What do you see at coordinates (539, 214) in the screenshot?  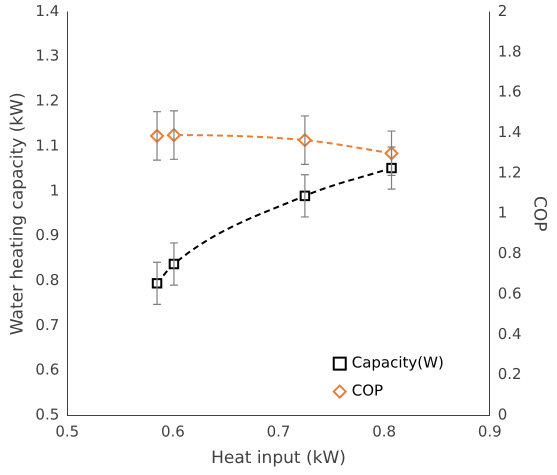 I see `y2-axis-title: COP` at bounding box center [539, 214].